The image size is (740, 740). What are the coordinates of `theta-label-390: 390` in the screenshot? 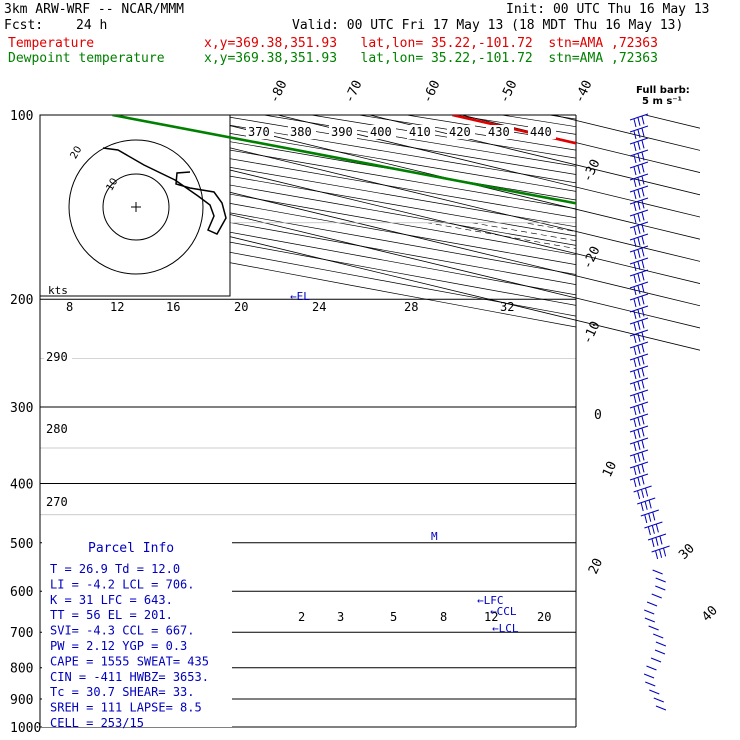 It's located at (342, 132).